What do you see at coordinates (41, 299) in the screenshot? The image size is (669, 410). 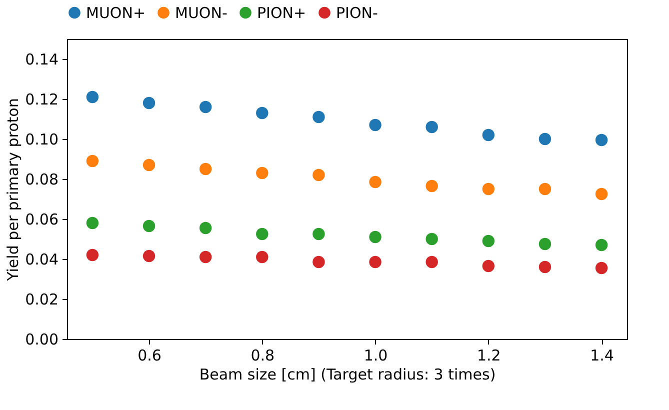 I see `y-tick-label: 0.02` at bounding box center [41, 299].